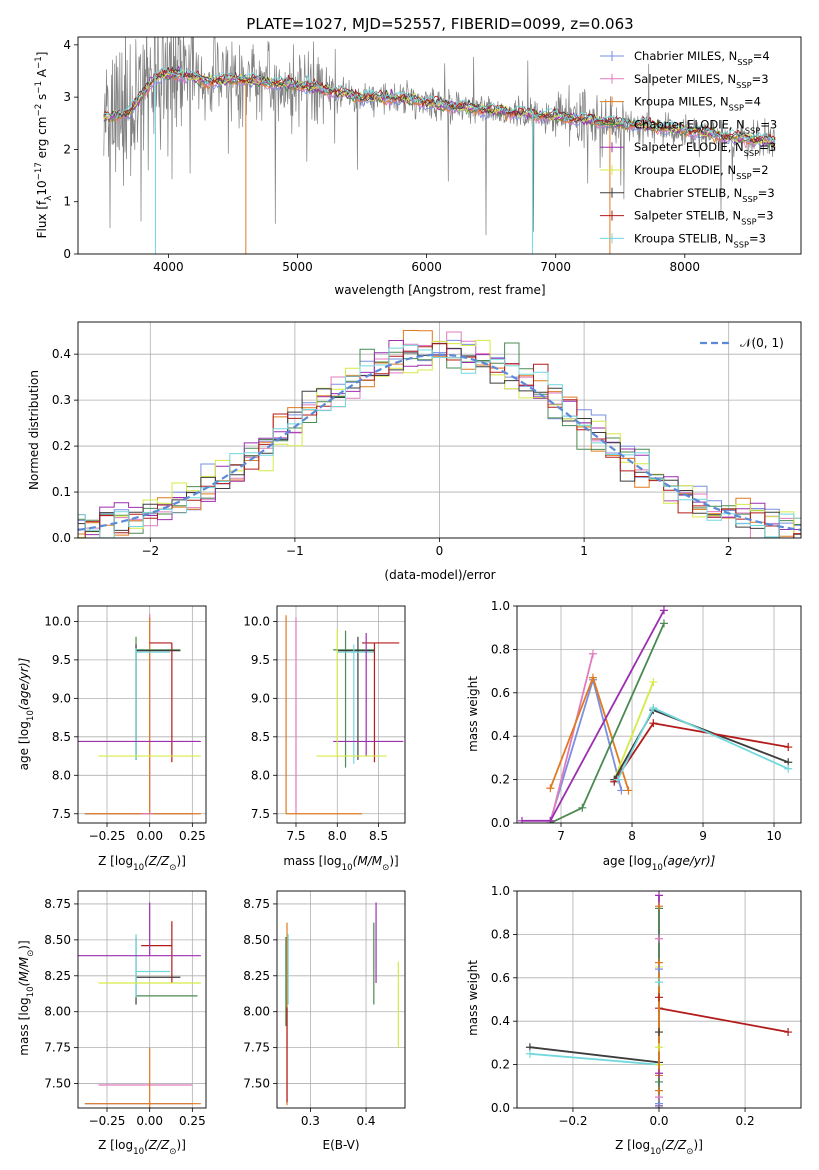  I want to click on x-tick-label: 7, so click(561, 836).